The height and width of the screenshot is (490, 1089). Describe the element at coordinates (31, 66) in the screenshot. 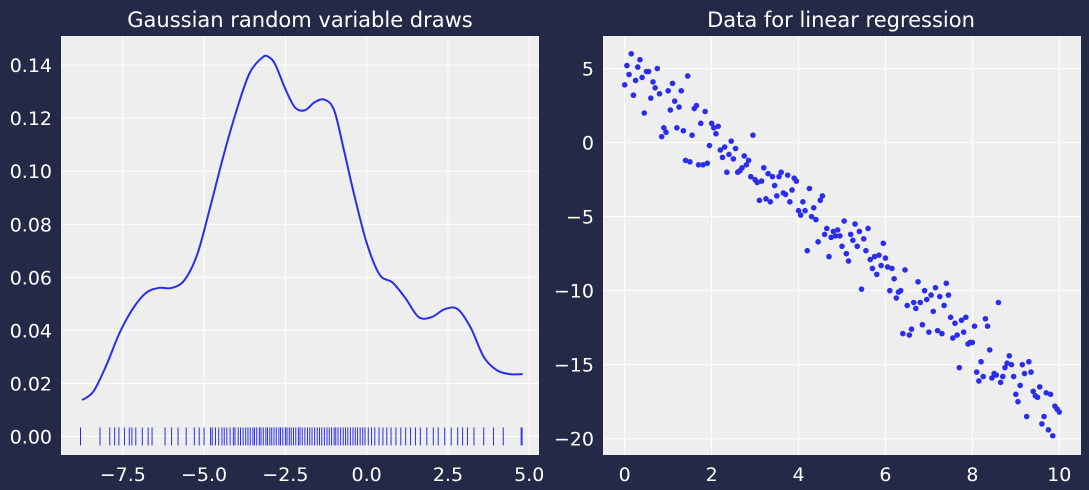

I see `y-tick-label: 0.14` at that location.